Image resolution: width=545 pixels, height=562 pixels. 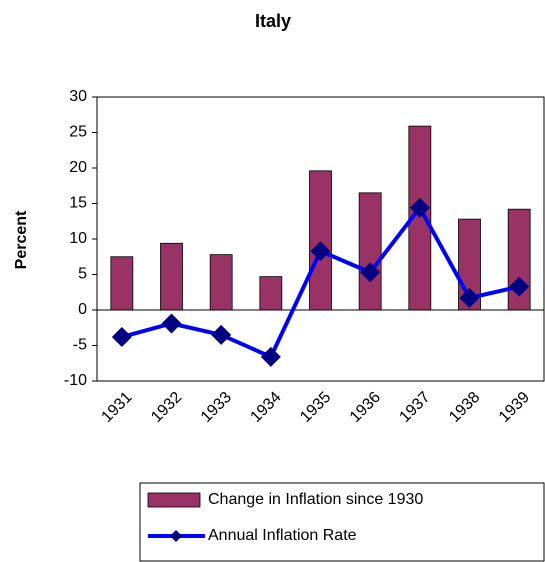 What do you see at coordinates (273, 21) in the screenshot?
I see `chart-title: Italy` at bounding box center [273, 21].